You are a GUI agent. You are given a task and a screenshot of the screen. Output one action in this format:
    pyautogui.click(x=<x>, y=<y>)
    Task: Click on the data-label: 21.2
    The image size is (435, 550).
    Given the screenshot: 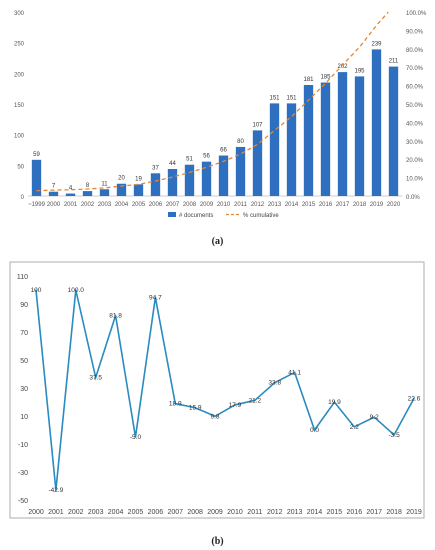 What is the action you would take?
    pyautogui.click(x=255, y=400)
    